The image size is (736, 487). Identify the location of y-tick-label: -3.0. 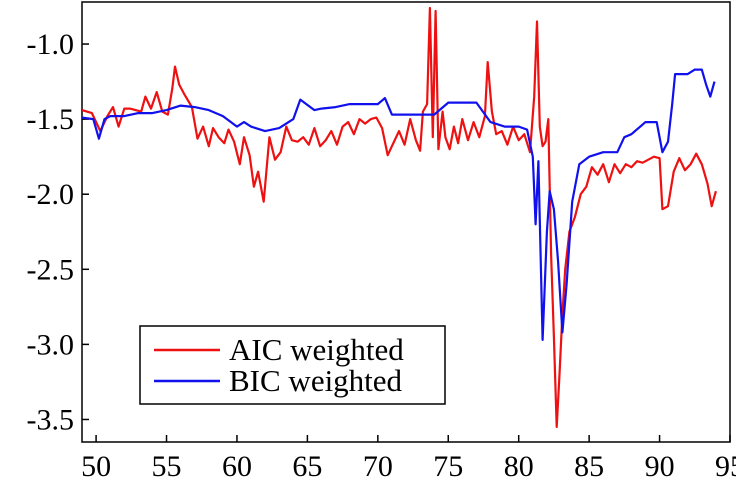
(51, 344).